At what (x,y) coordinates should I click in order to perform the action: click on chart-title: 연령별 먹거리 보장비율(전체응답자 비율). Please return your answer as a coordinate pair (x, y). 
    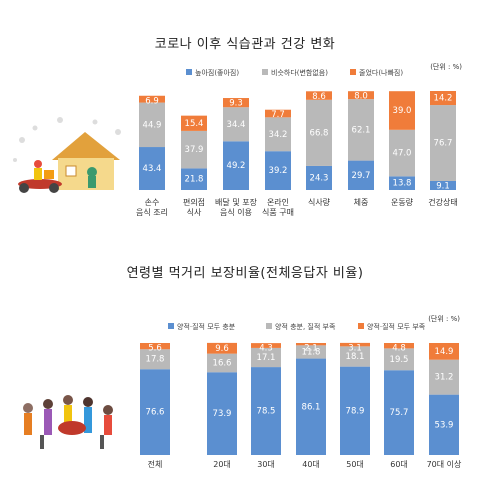
    Looking at the image, I should click on (245, 273).